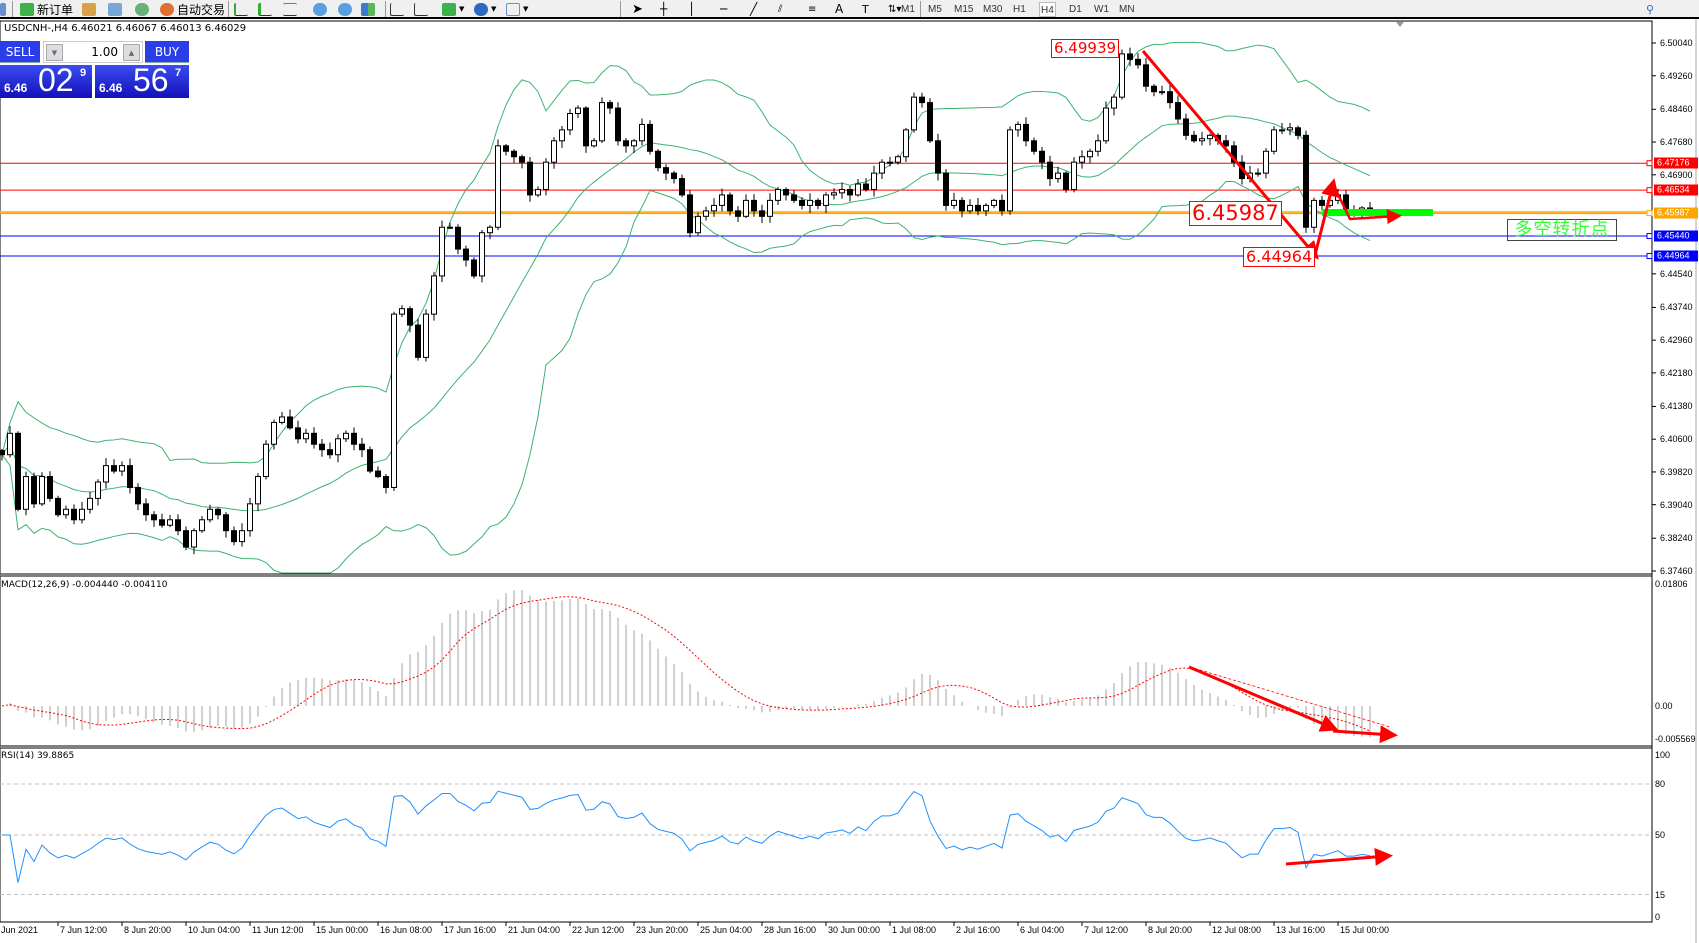 This screenshot has width=1699, height=943. I want to click on tile-windows-icon, so click(368, 9).